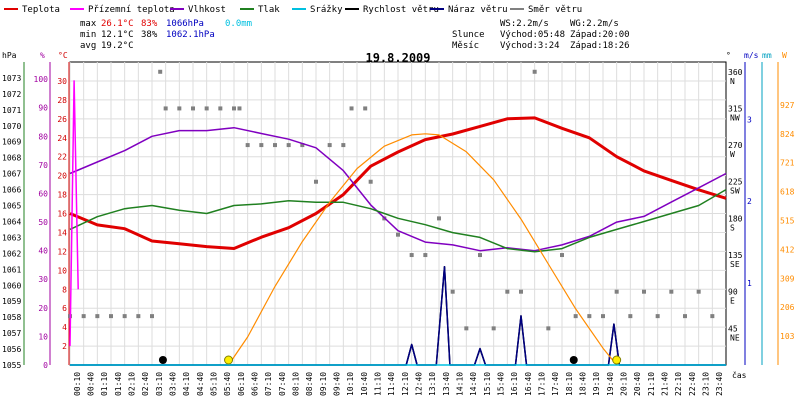  What do you see at coordinates (364, 384) in the screenshot?
I see `x-tick-21: 10:40` at bounding box center [364, 384].